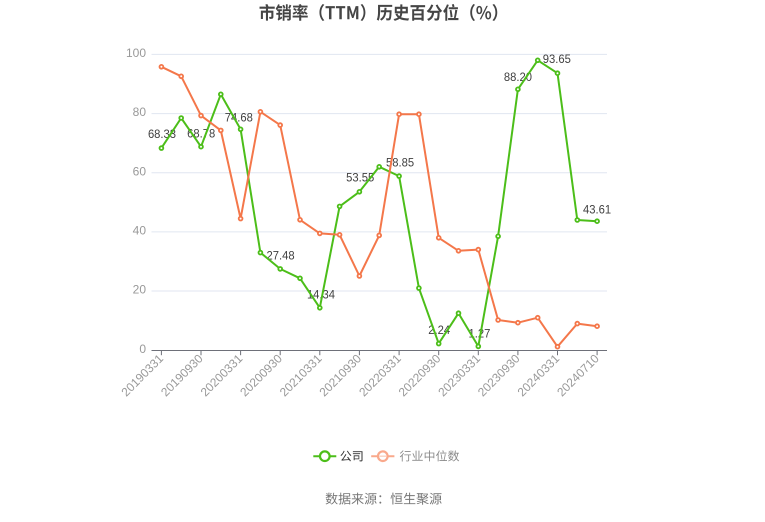  What do you see at coordinates (281, 255) in the screenshot?
I see `svg-text: 27.48` at bounding box center [281, 255].